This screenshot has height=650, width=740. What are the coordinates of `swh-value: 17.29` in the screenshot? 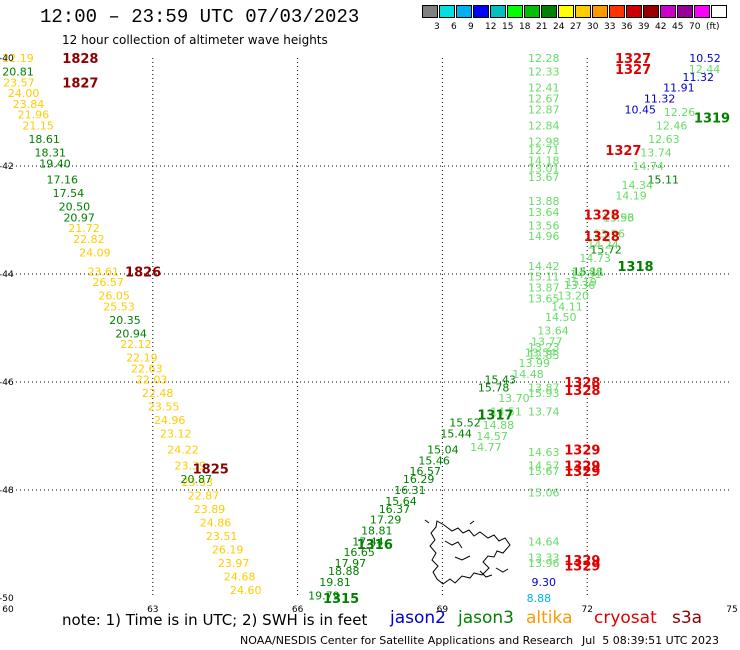 It's located at (386, 520).